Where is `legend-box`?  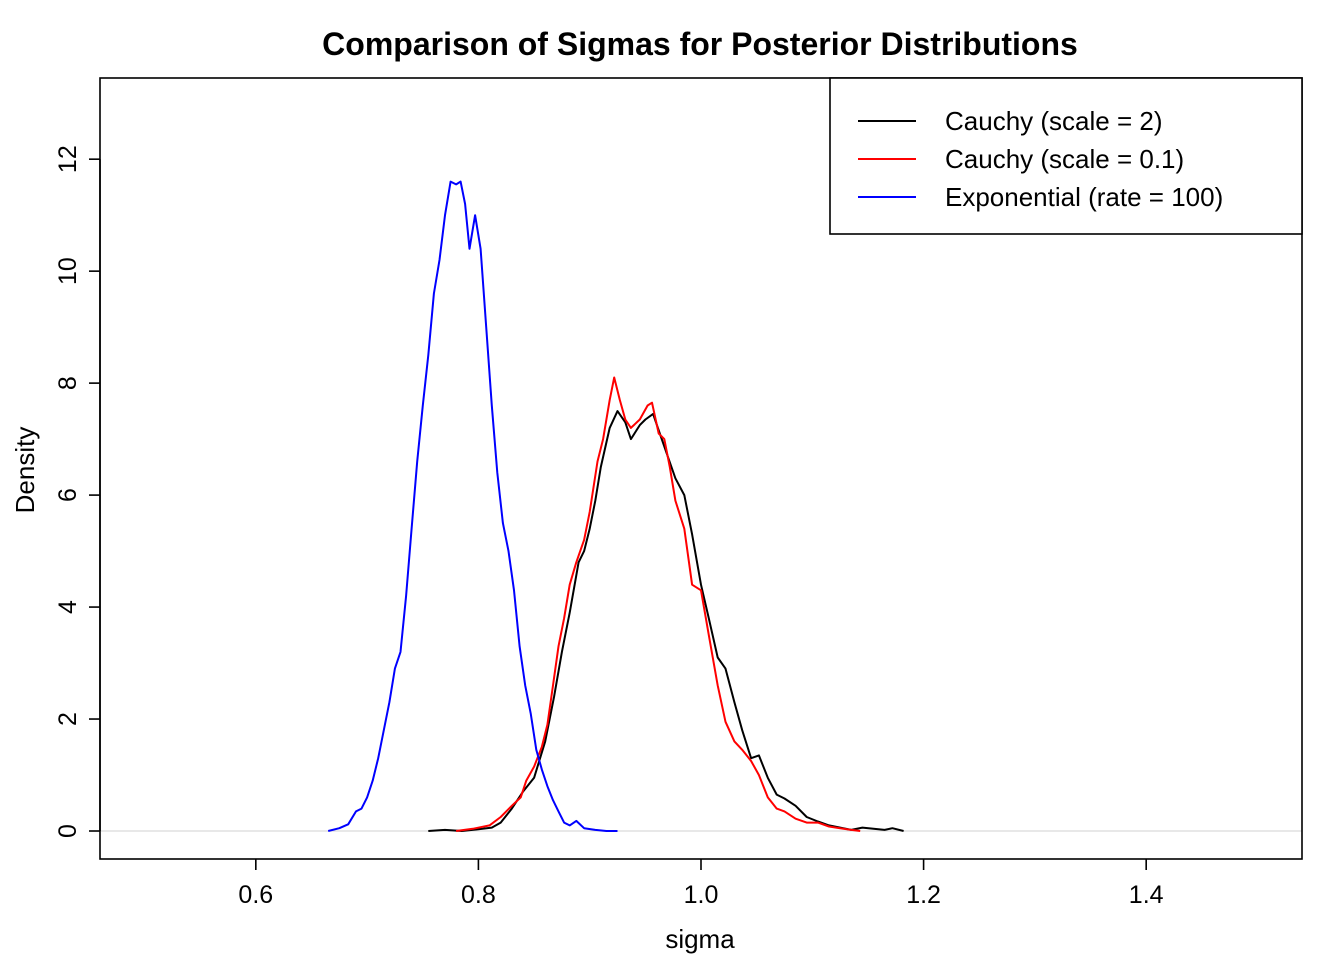 legend-box is located at coordinates (1066, 156).